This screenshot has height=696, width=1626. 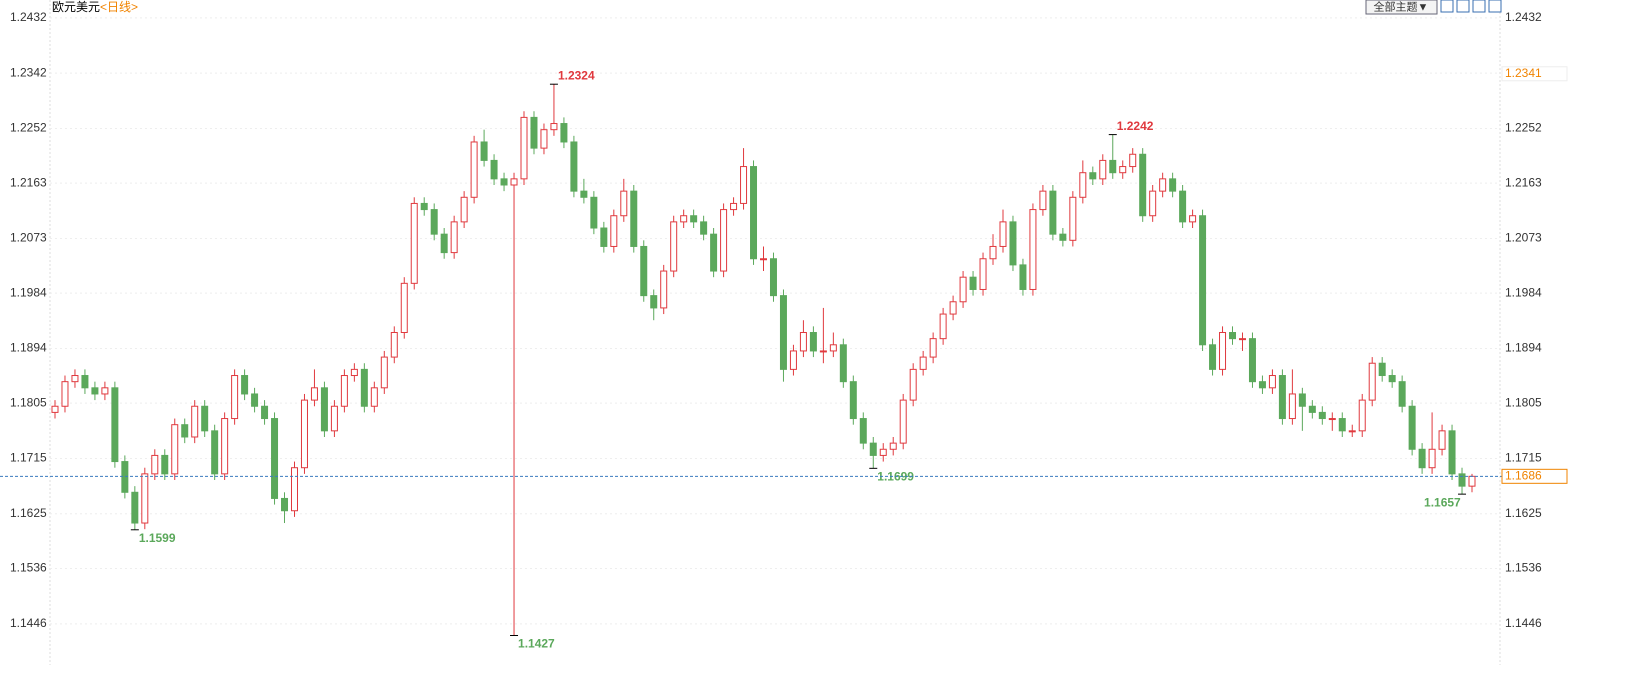 I want to click on icon-end, so click(x=1495, y=6).